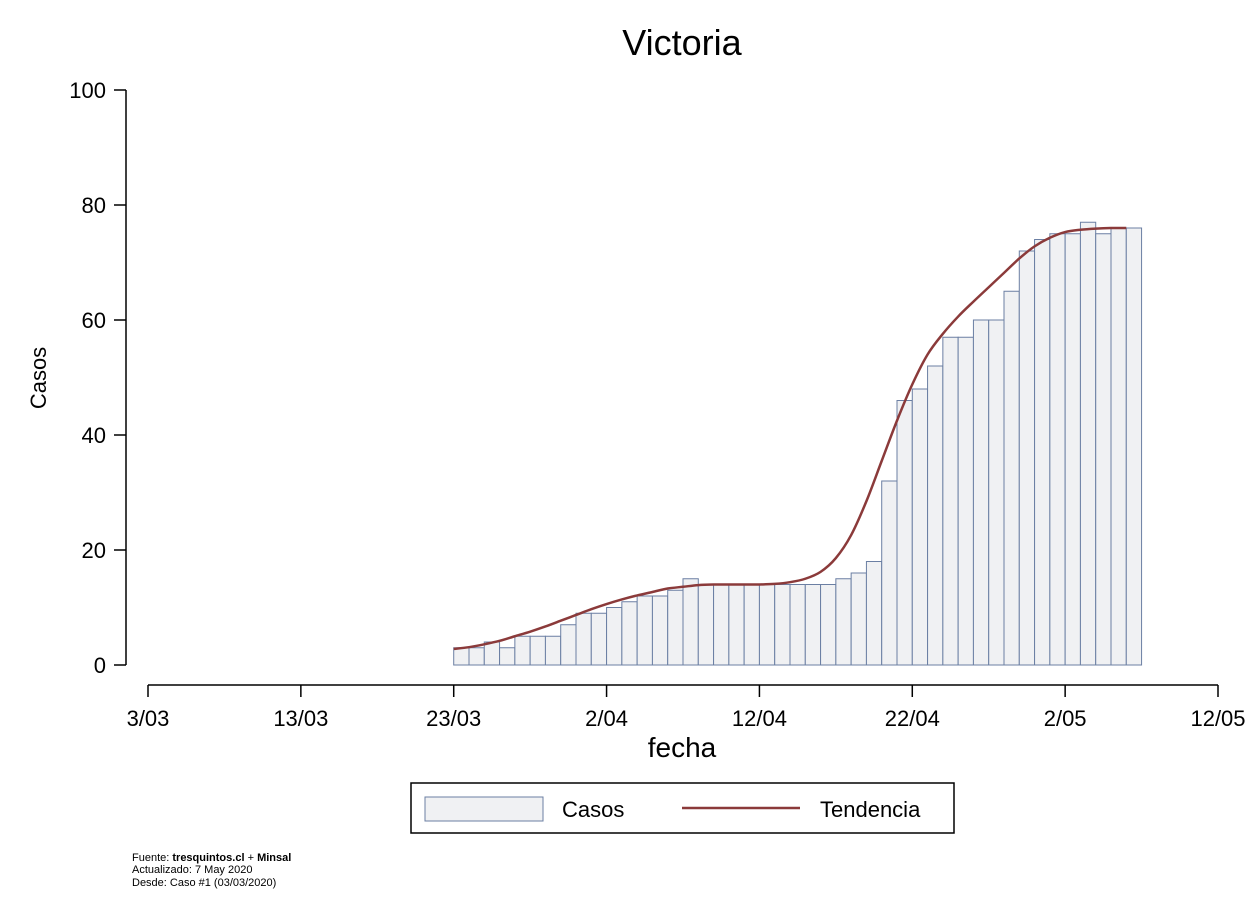 This screenshot has width=1260, height=916. What do you see at coordinates (94, 205) in the screenshot?
I see `y-tick-label: 80` at bounding box center [94, 205].